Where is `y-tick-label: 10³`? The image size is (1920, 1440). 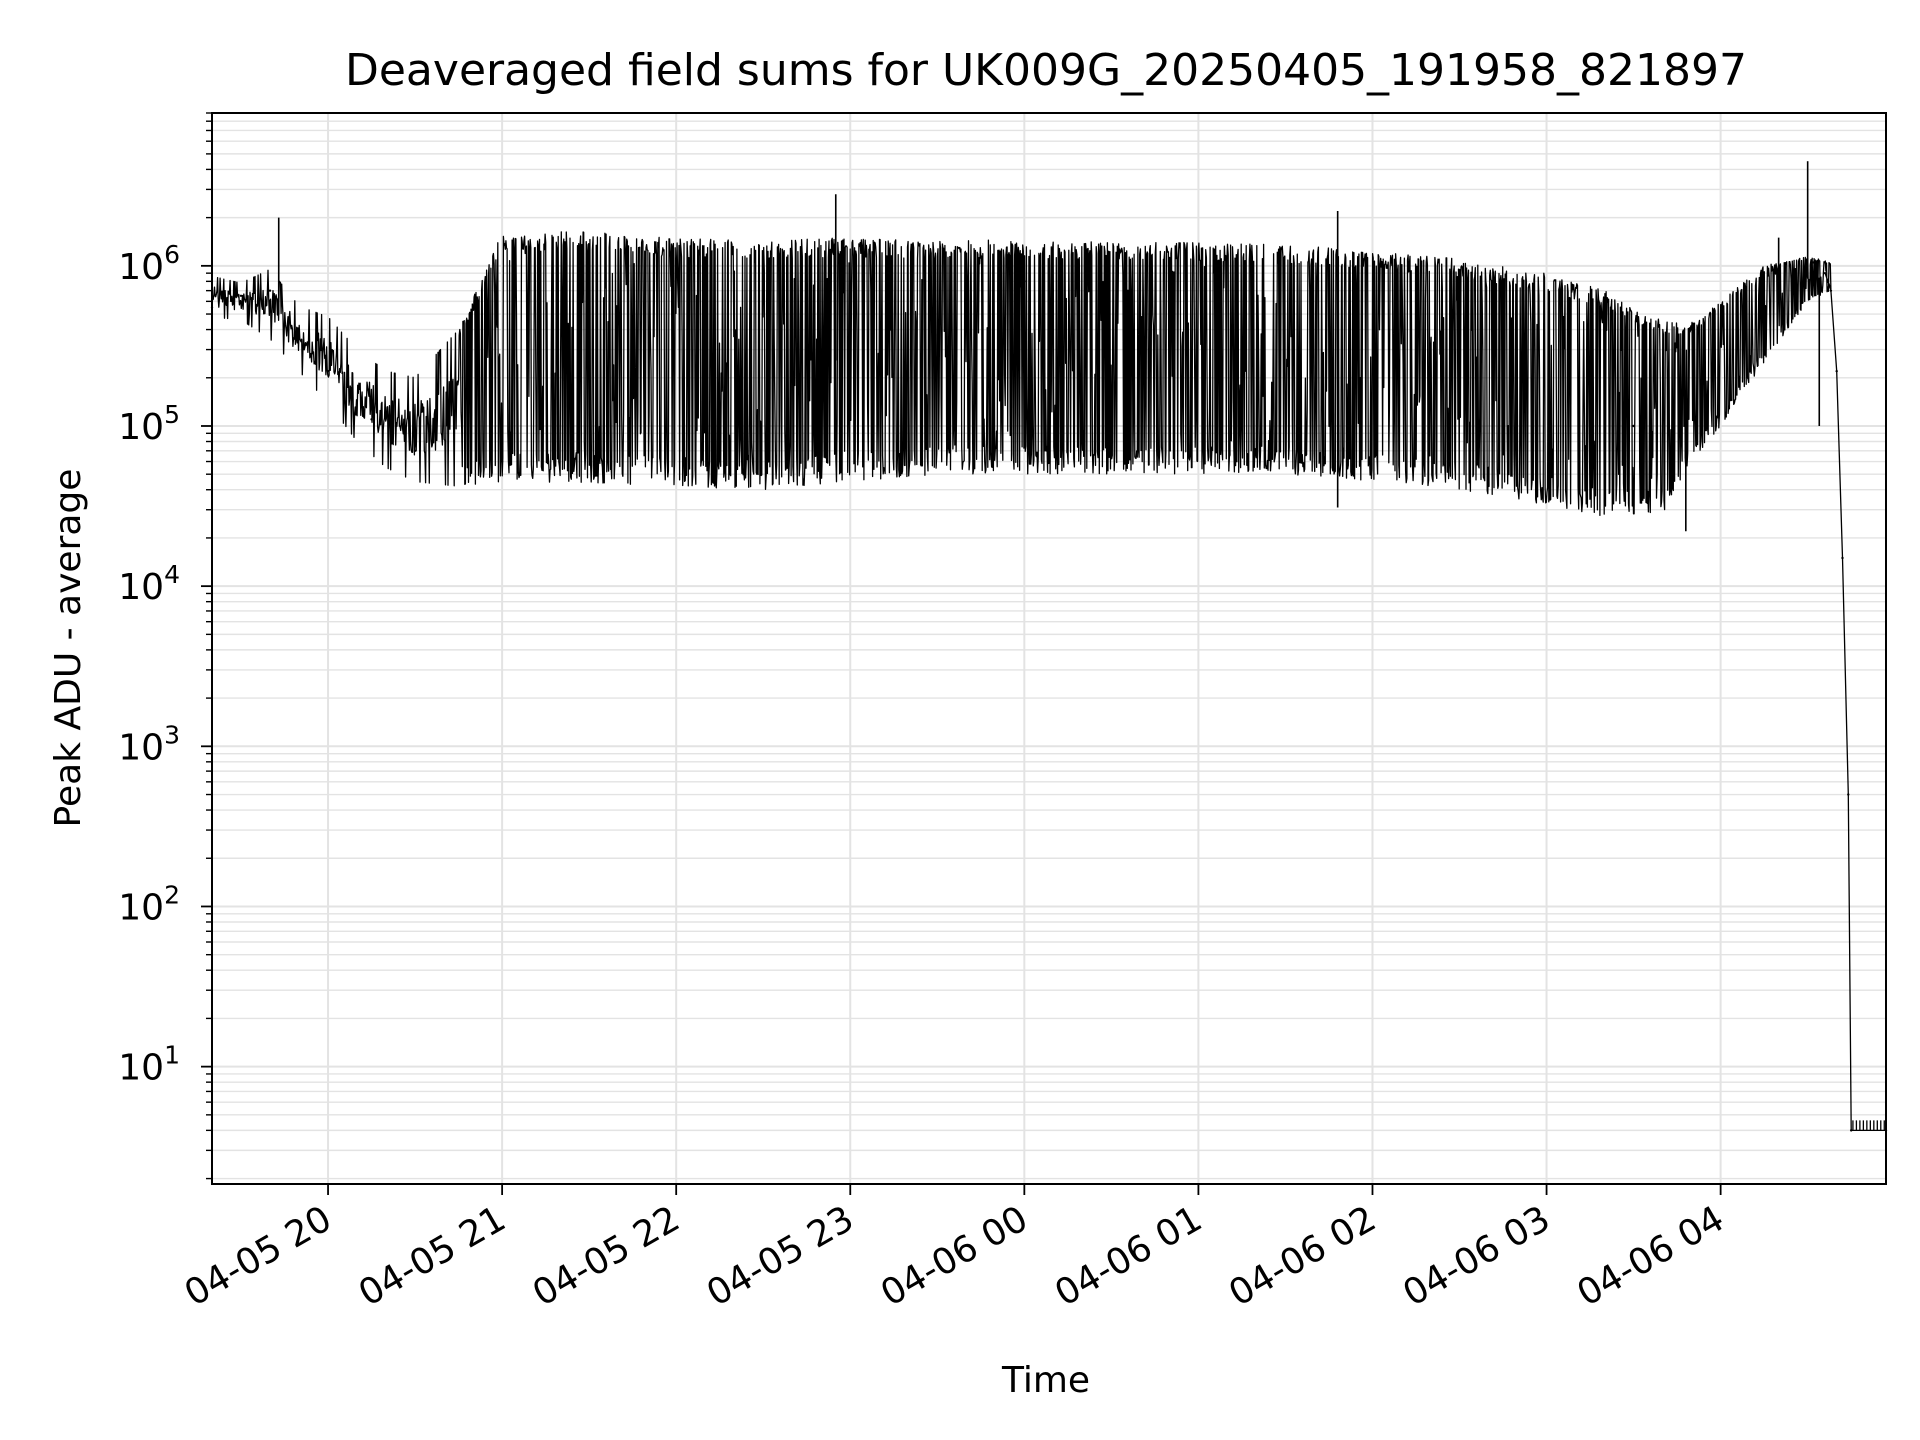 y-tick-label: 10³ is located at coordinates (149, 744).